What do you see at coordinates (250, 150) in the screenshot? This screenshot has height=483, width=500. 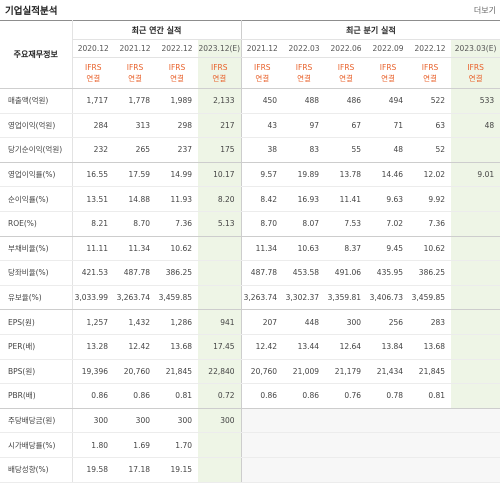 I see `table-row: 당기순이익(억원) 232 265 237 175 38 83 55 48 52` at bounding box center [250, 150].